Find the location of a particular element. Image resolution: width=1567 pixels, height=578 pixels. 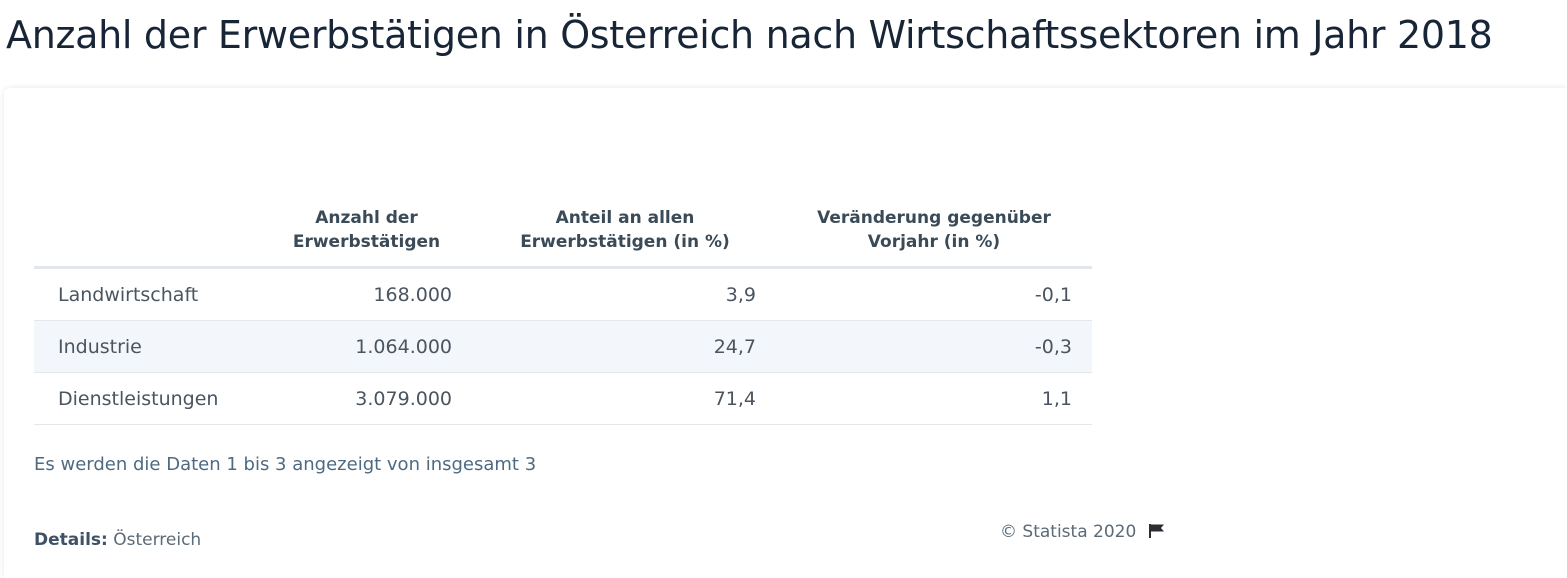

details-info: Details: Österreich is located at coordinates (117, 540).